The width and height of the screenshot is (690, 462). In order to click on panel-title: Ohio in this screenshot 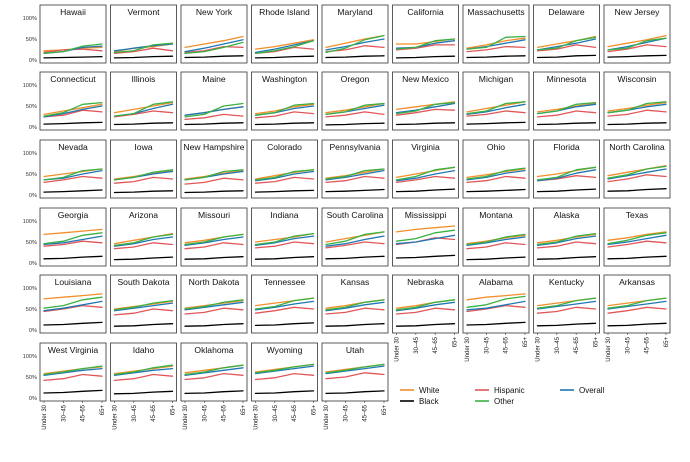, I will do `click(496, 147)`.